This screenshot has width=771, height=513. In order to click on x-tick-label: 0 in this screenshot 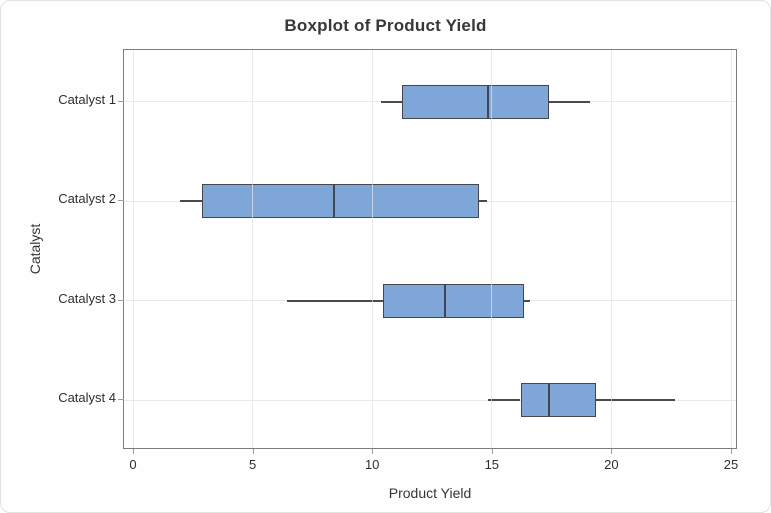, I will do `click(133, 464)`.